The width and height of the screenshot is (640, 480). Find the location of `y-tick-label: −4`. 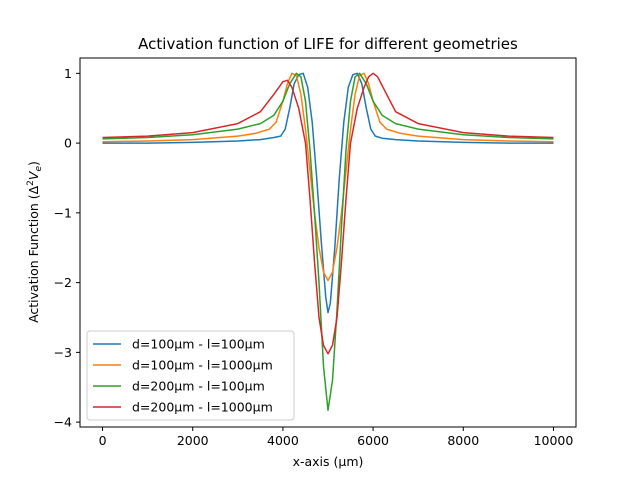

y-tick-label: −4 is located at coordinates (63, 422).